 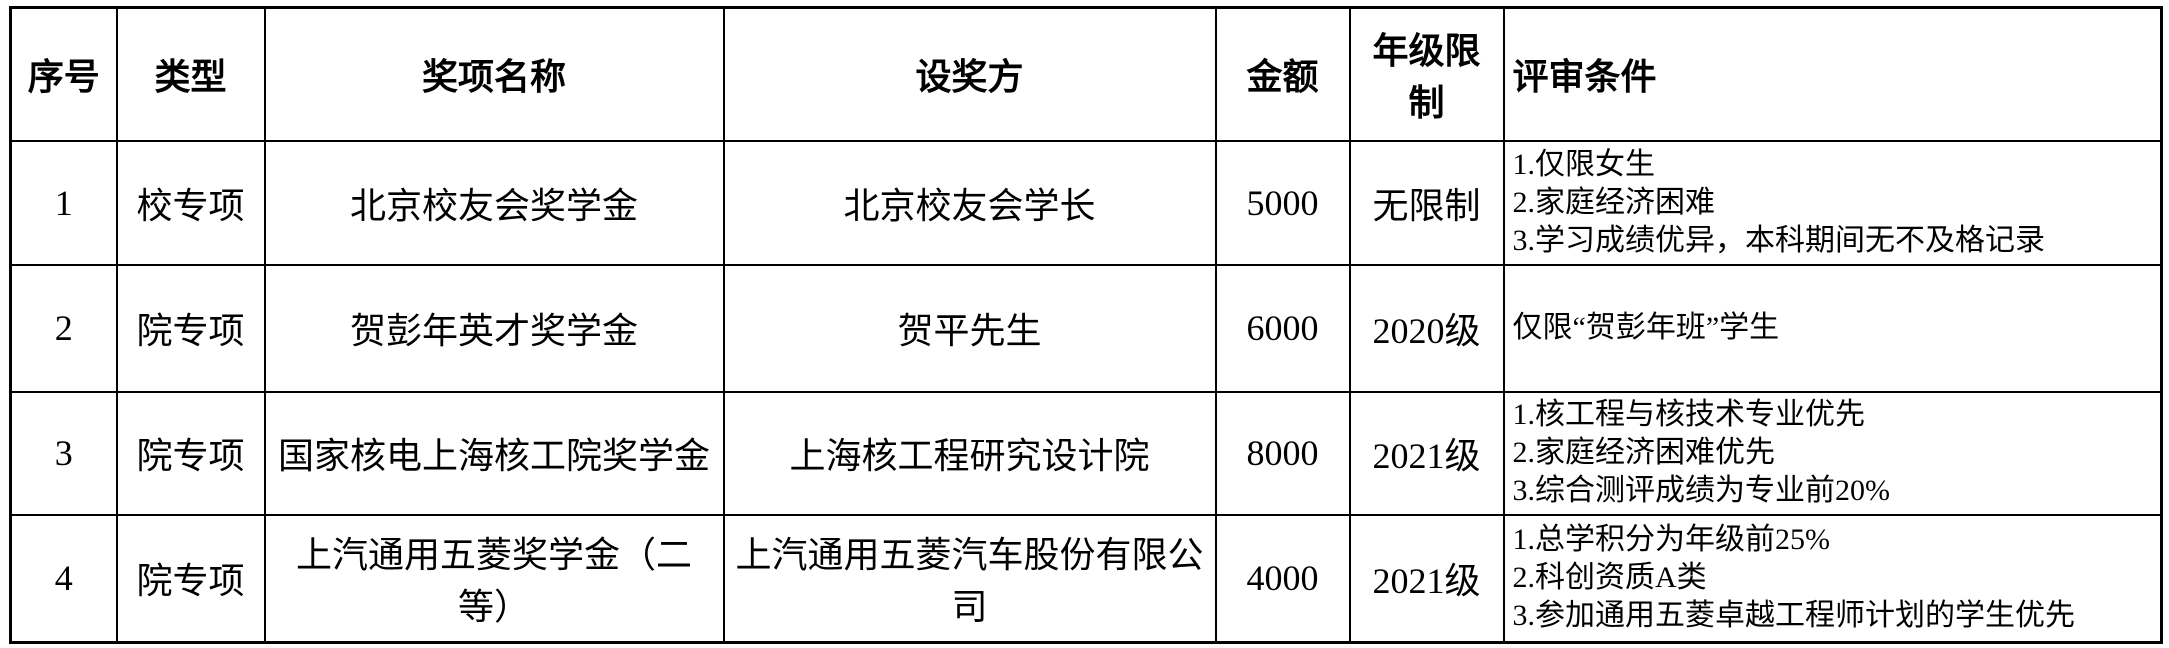 I want to click on header-award-name: 奖项名称, so click(x=494, y=74).